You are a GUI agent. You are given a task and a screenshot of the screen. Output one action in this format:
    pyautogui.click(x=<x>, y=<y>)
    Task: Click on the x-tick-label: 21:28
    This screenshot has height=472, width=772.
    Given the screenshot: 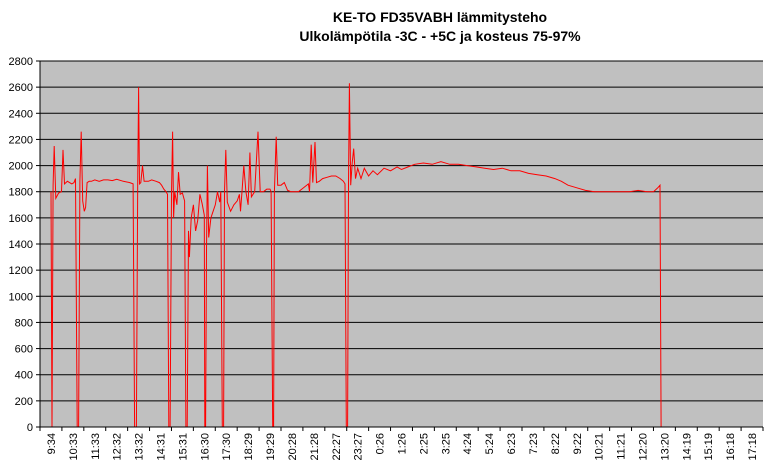 What is the action you would take?
    pyautogui.click(x=315, y=447)
    